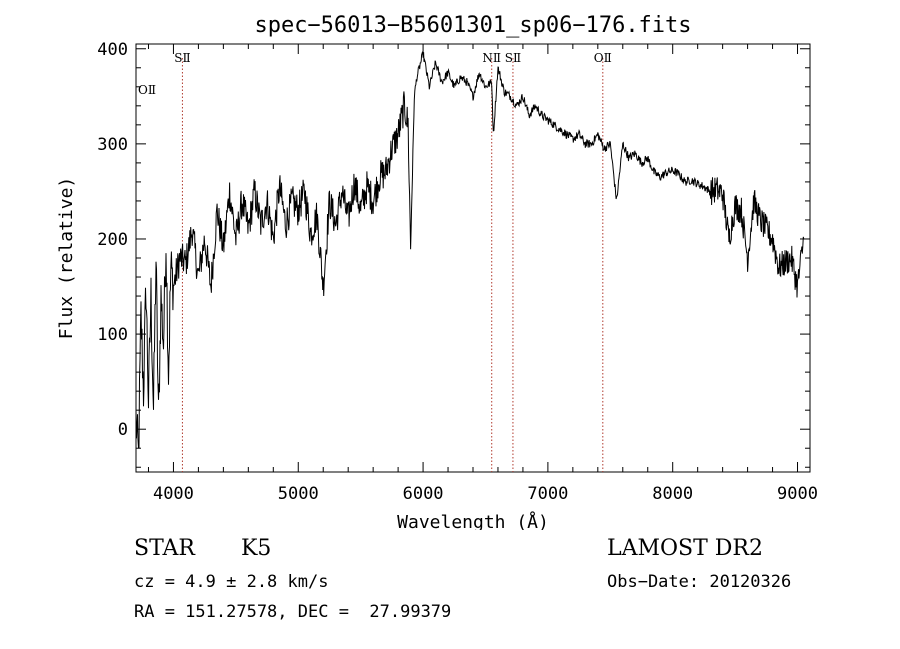 This screenshot has width=900, height=649. What do you see at coordinates (293, 612) in the screenshot?
I see `ra-dec-coordinates: RA = 151.27578, DEC = 27.99379` at bounding box center [293, 612].